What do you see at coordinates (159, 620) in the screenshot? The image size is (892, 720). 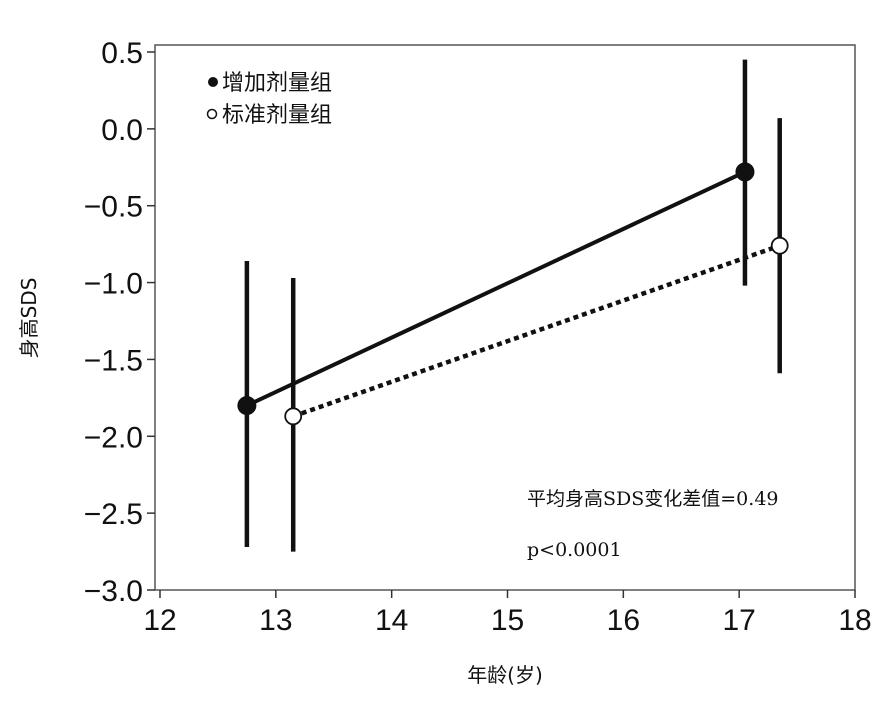 I see `x-tick-label: 12` at bounding box center [159, 620].